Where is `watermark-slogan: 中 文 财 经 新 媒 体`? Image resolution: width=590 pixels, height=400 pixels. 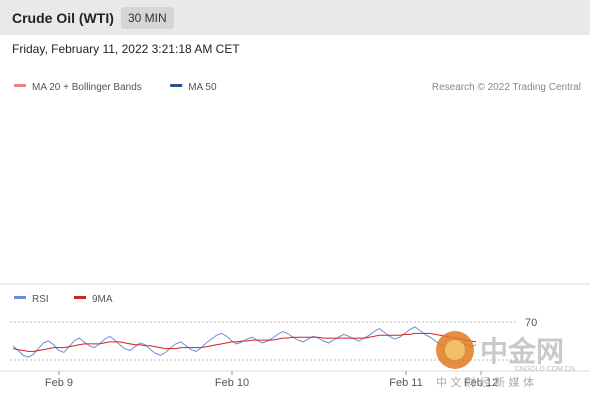
watermark-slogan: 中 文 财 经 新 媒 体 is located at coordinates (485, 382).